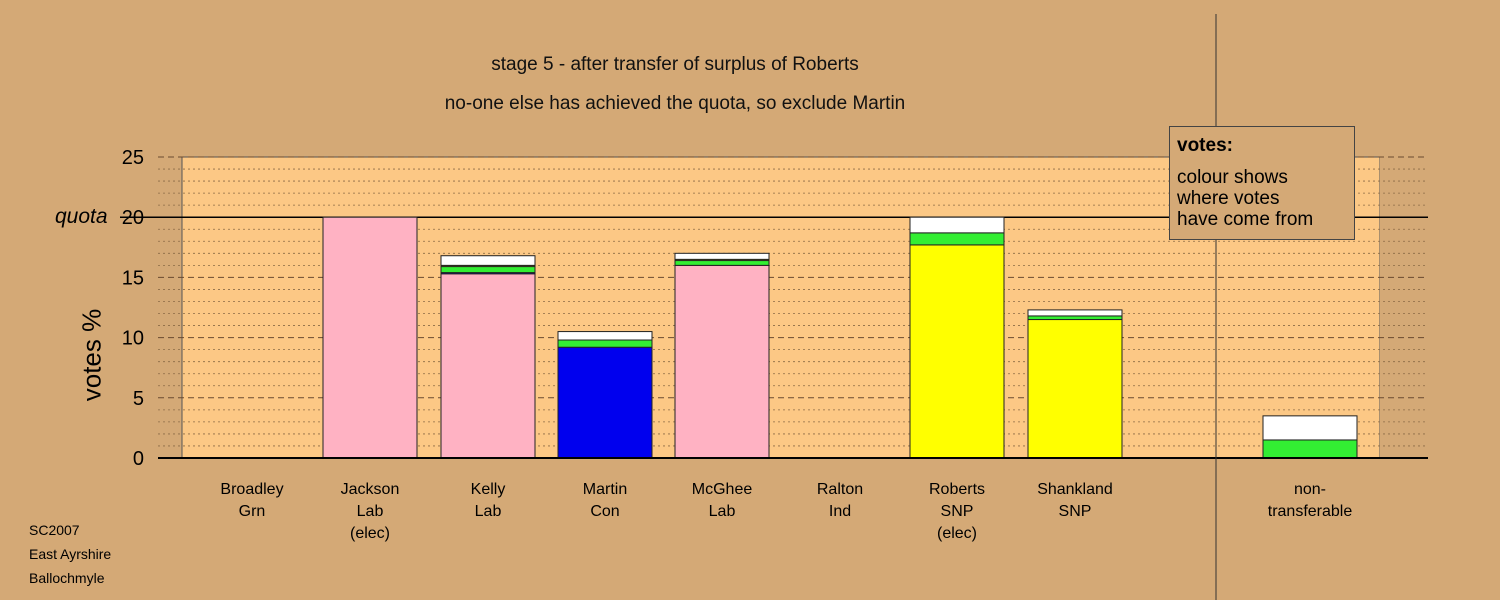 Image resolution: width=1500 pixels, height=600 pixels. What do you see at coordinates (605, 489) in the screenshot?
I see `x-tick-label: Martin` at bounding box center [605, 489].